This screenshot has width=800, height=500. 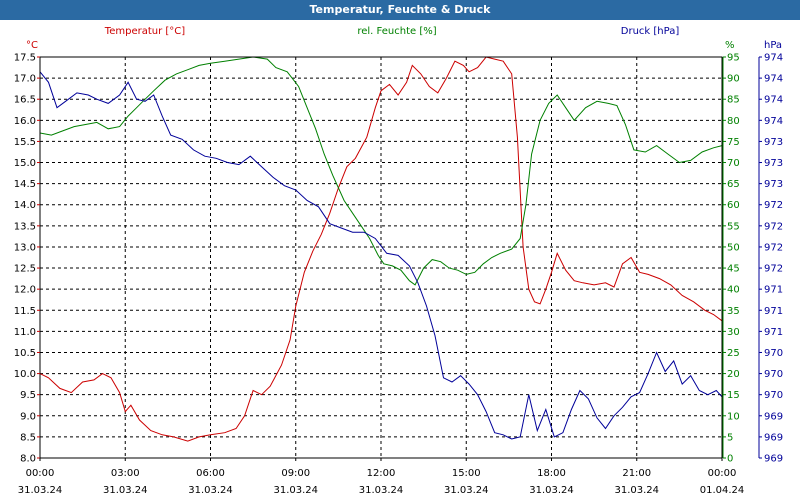 I want to click on time-tick-label: 09:00, so click(x=295, y=473).